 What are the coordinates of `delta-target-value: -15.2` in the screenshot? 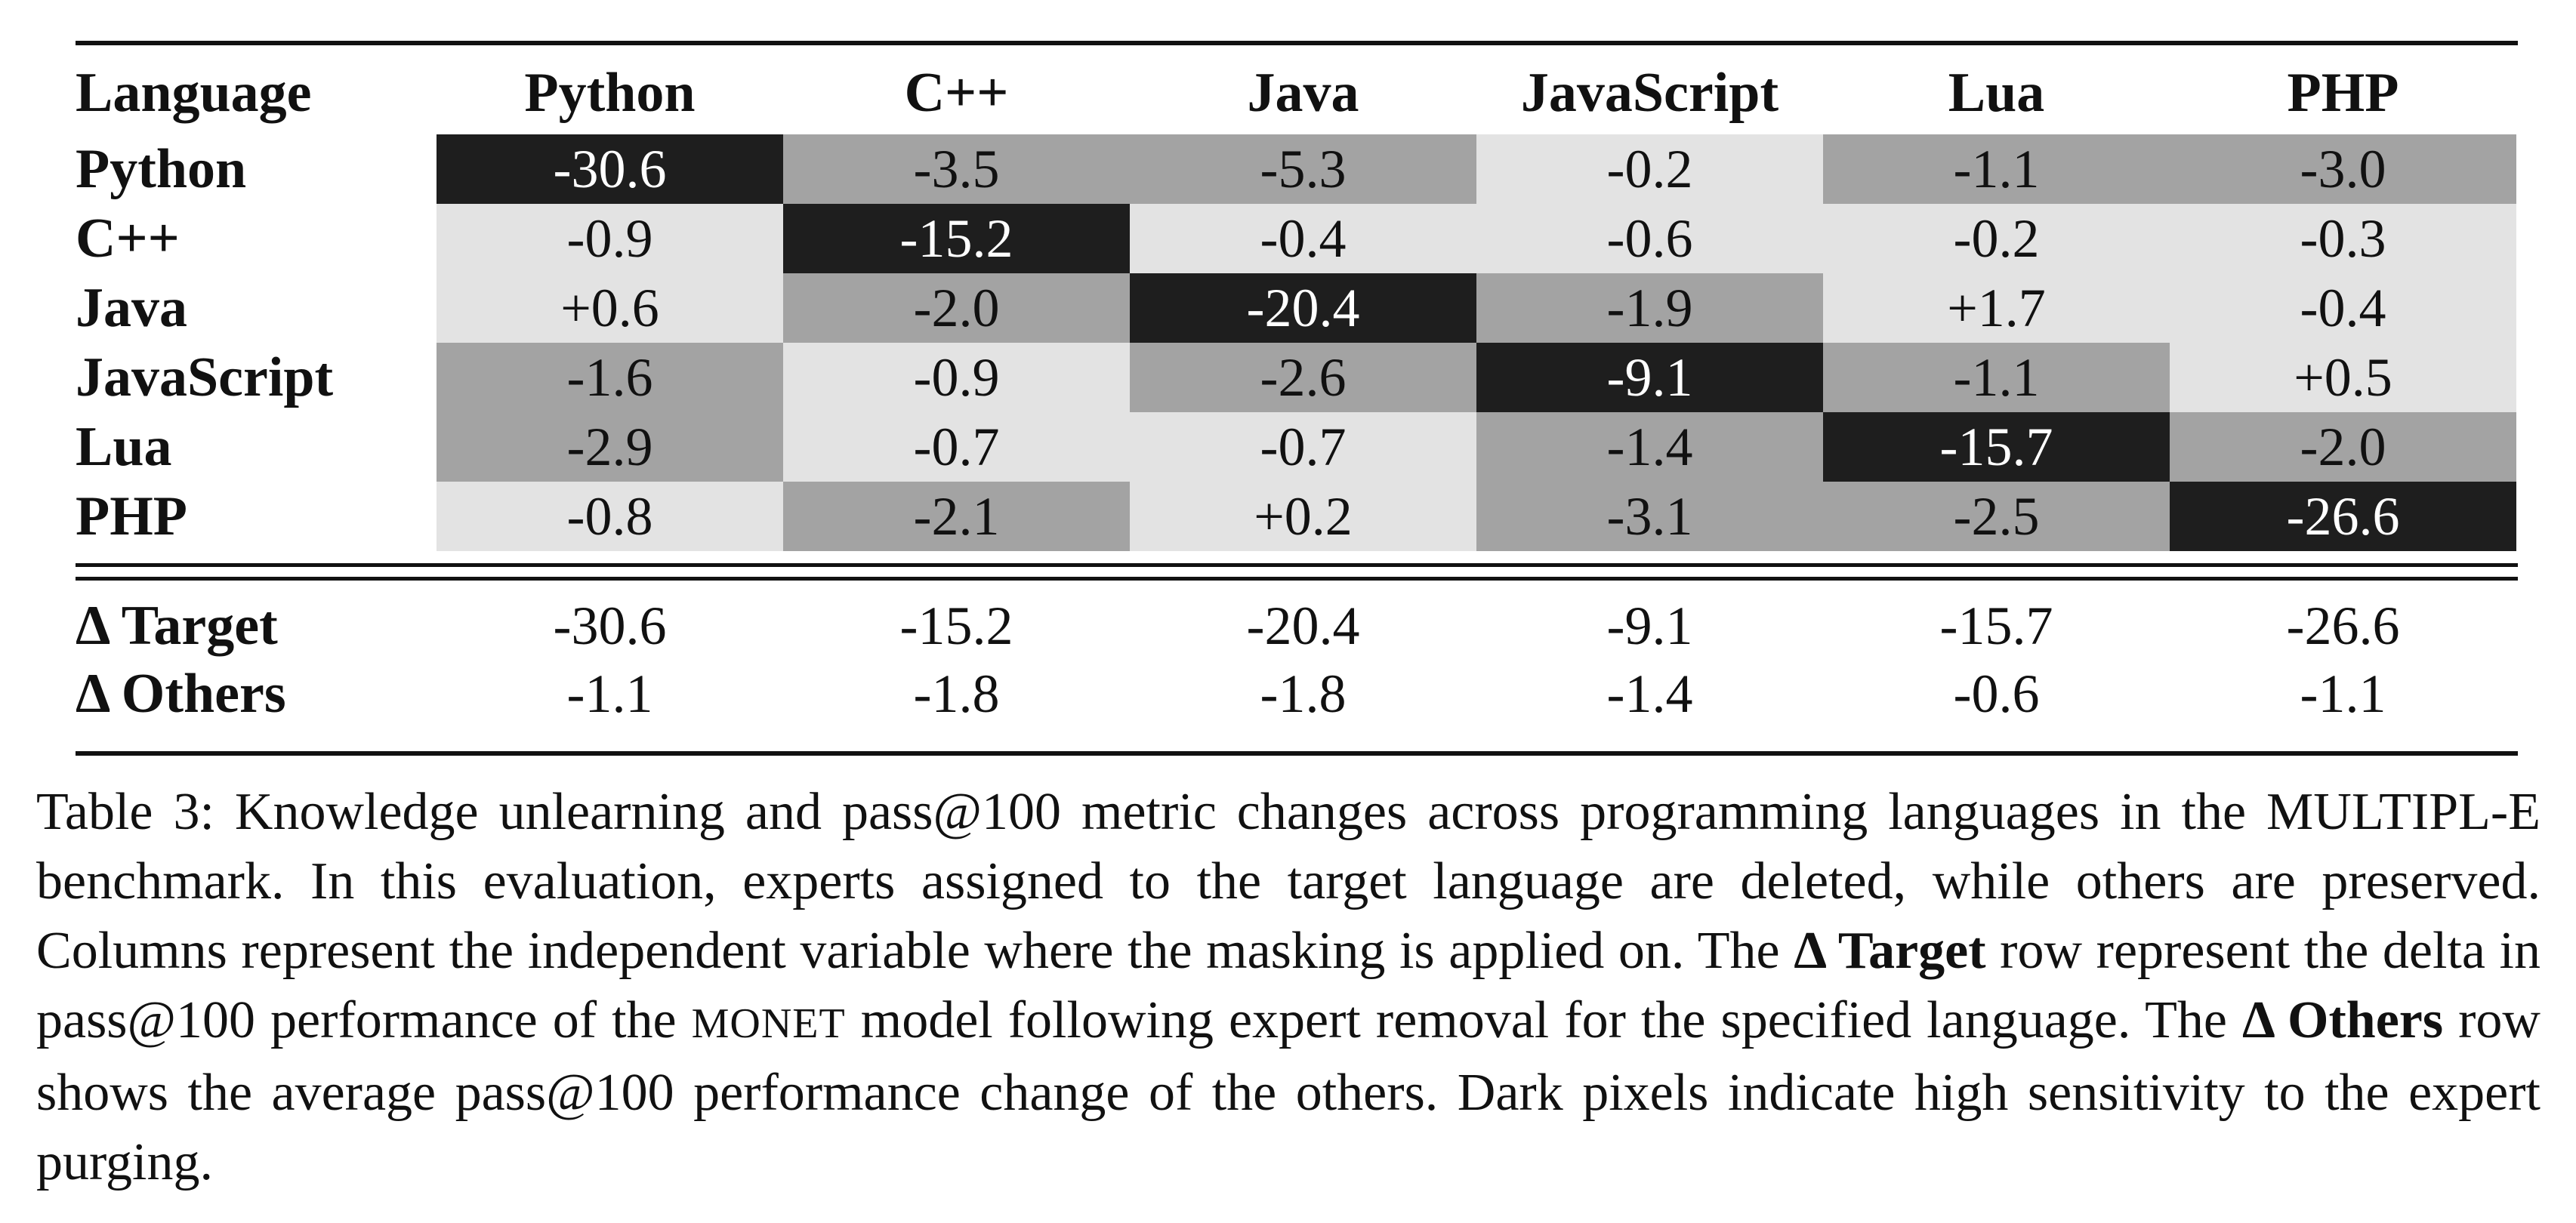 It's located at (956, 626).